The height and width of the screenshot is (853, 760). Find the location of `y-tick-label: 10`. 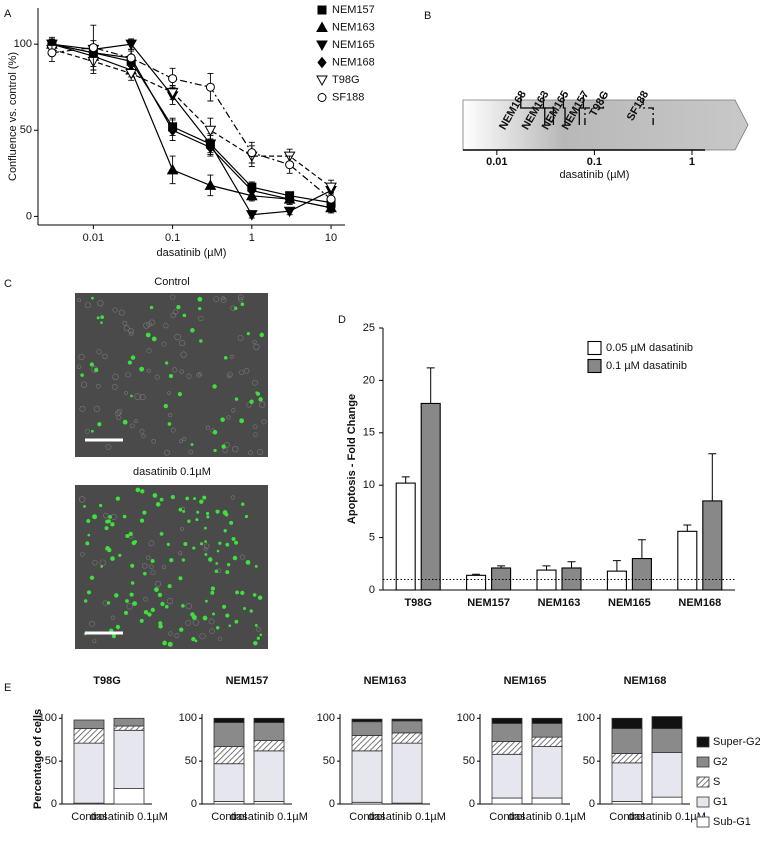

y-tick-label: 10 is located at coordinates (369, 485).